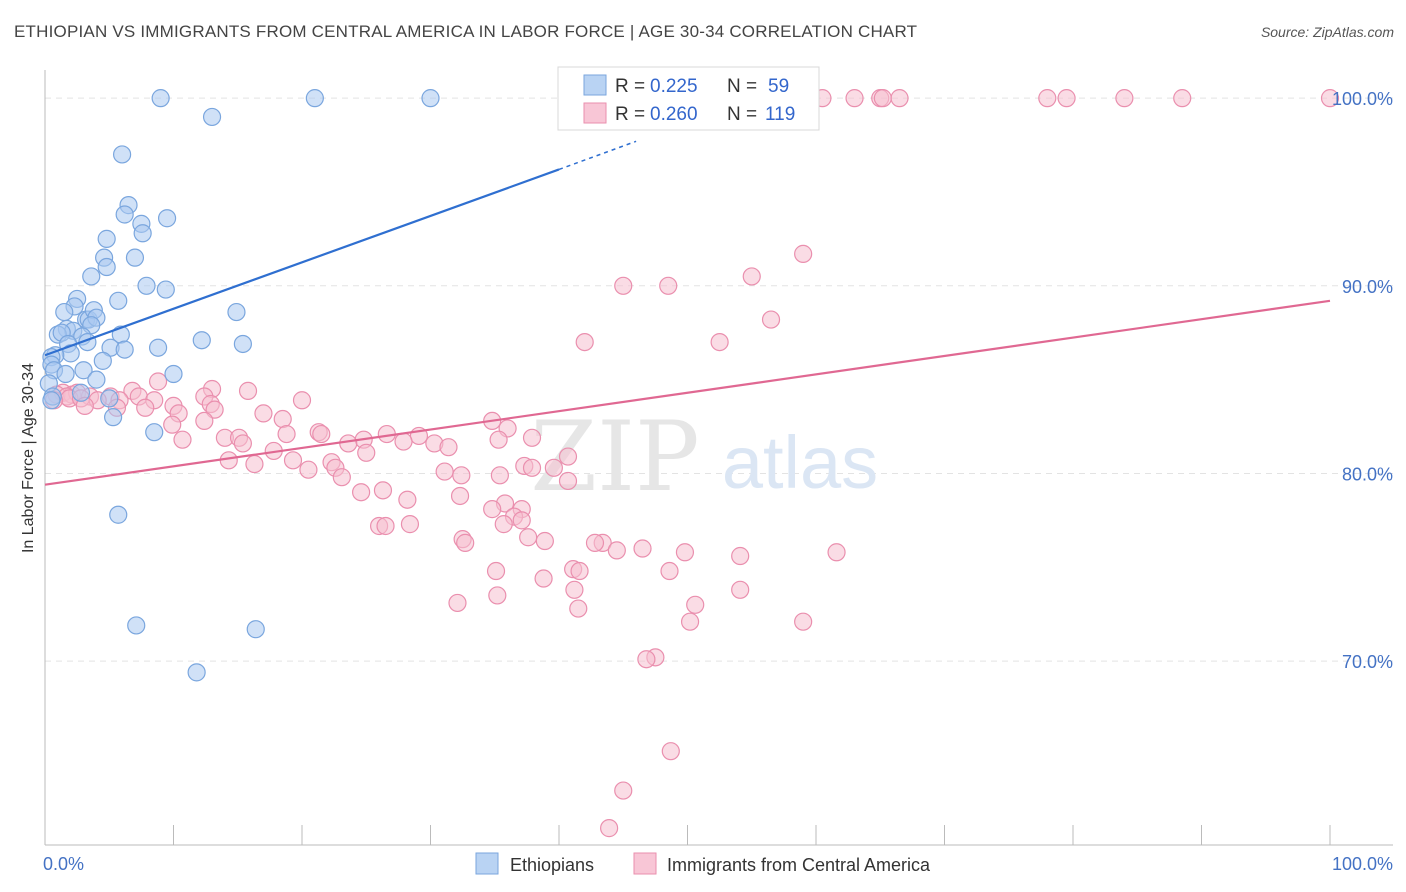 Image resolution: width=1406 pixels, height=892 pixels. What do you see at coordinates (799, 865) in the screenshot?
I see `bottom-legend-label-immigrants: Immigrants from Central America` at bounding box center [799, 865].